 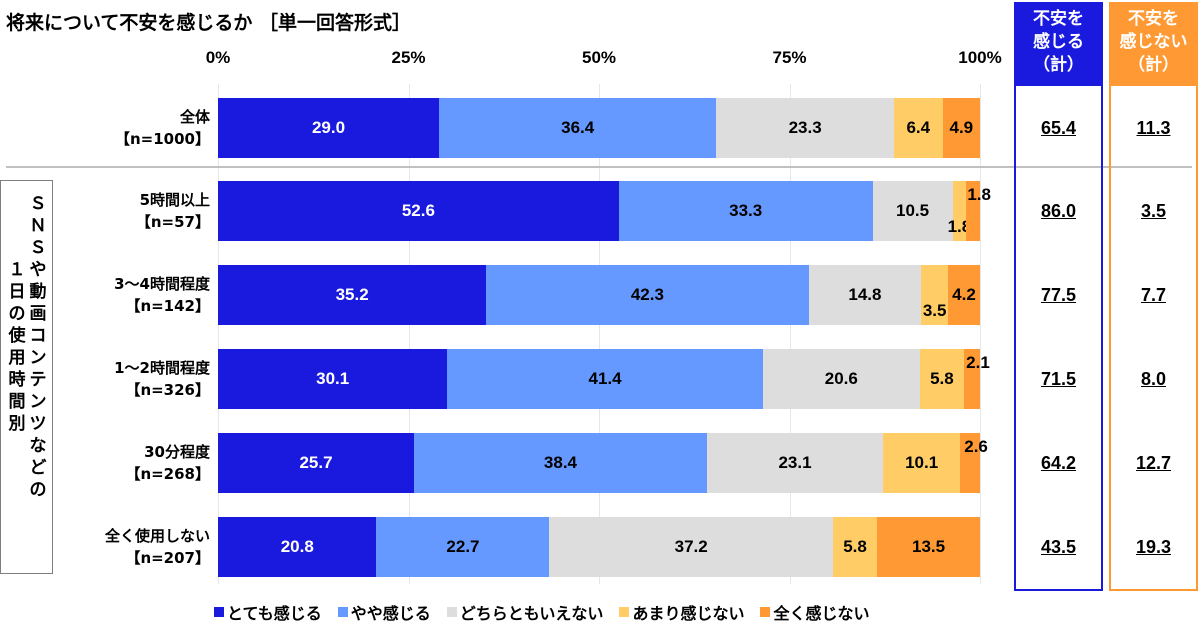 I want to click on data-label: 23.1, so click(x=795, y=462).